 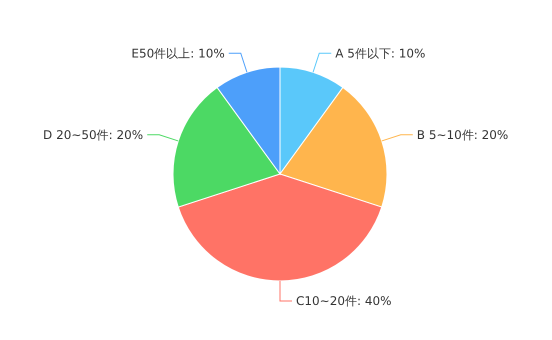 I want to click on slice-label: A 5件以下: 10%, so click(x=380, y=53).